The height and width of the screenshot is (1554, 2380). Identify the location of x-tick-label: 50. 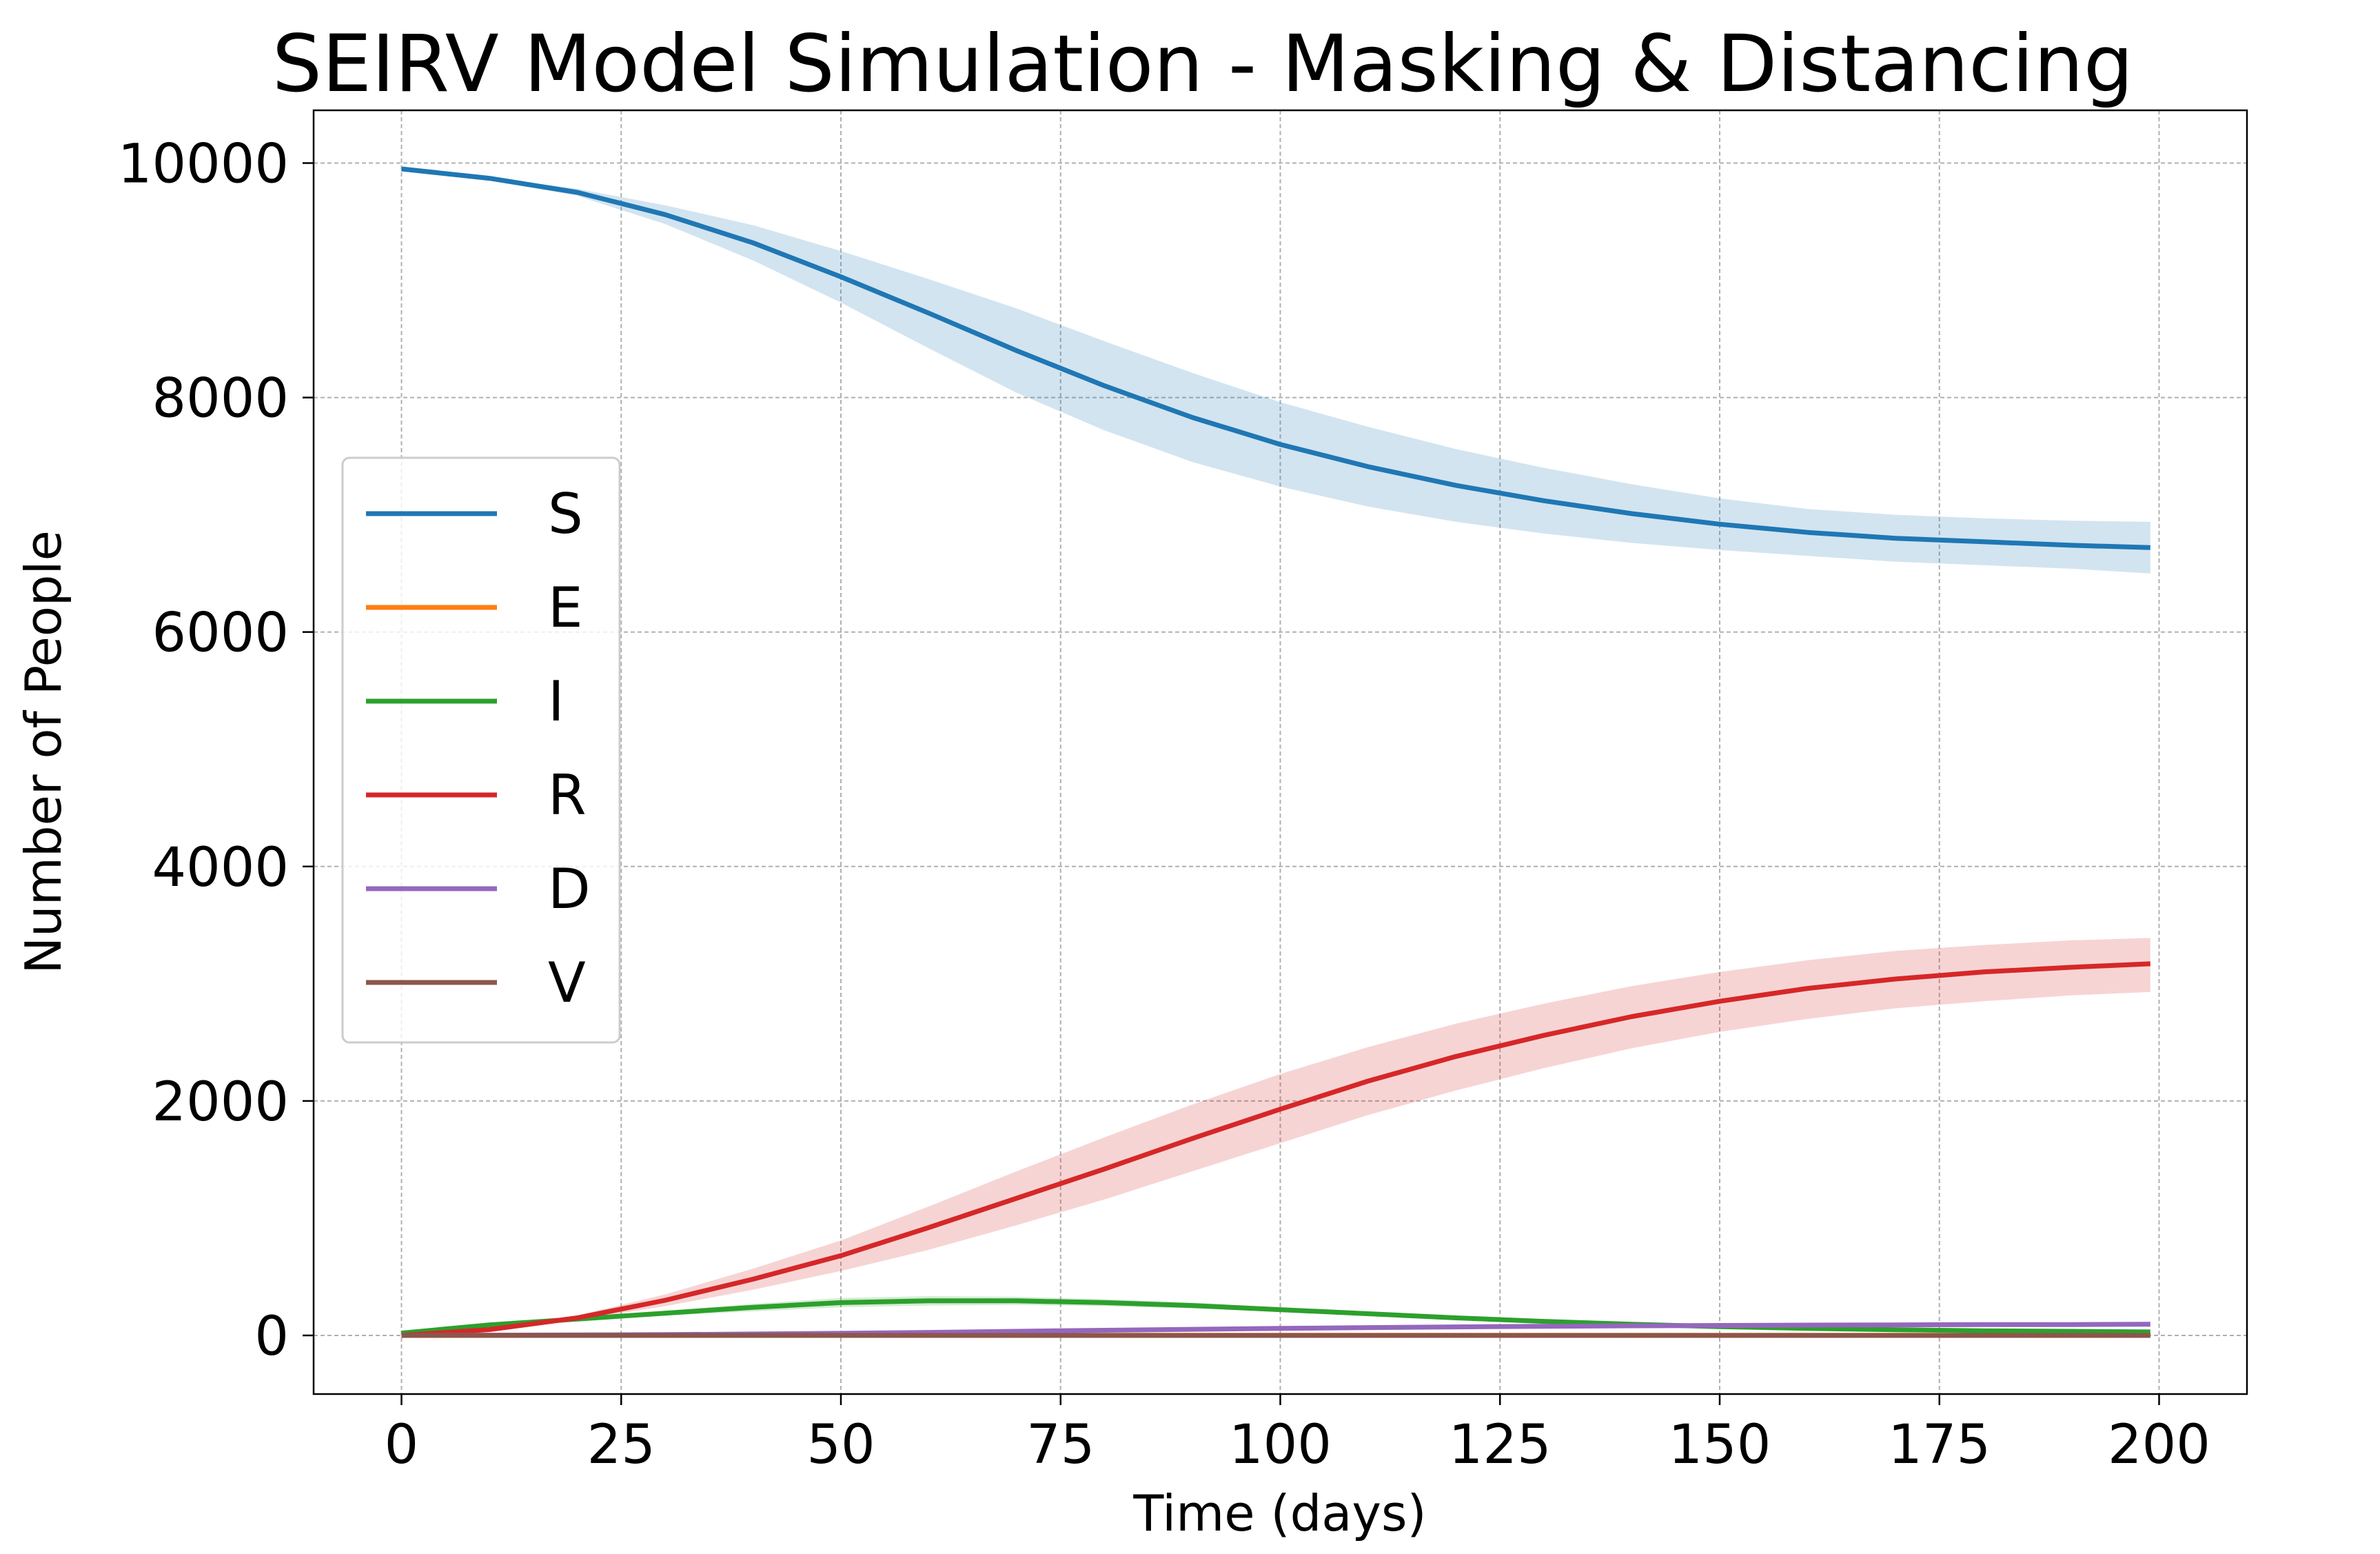
(840, 1445).